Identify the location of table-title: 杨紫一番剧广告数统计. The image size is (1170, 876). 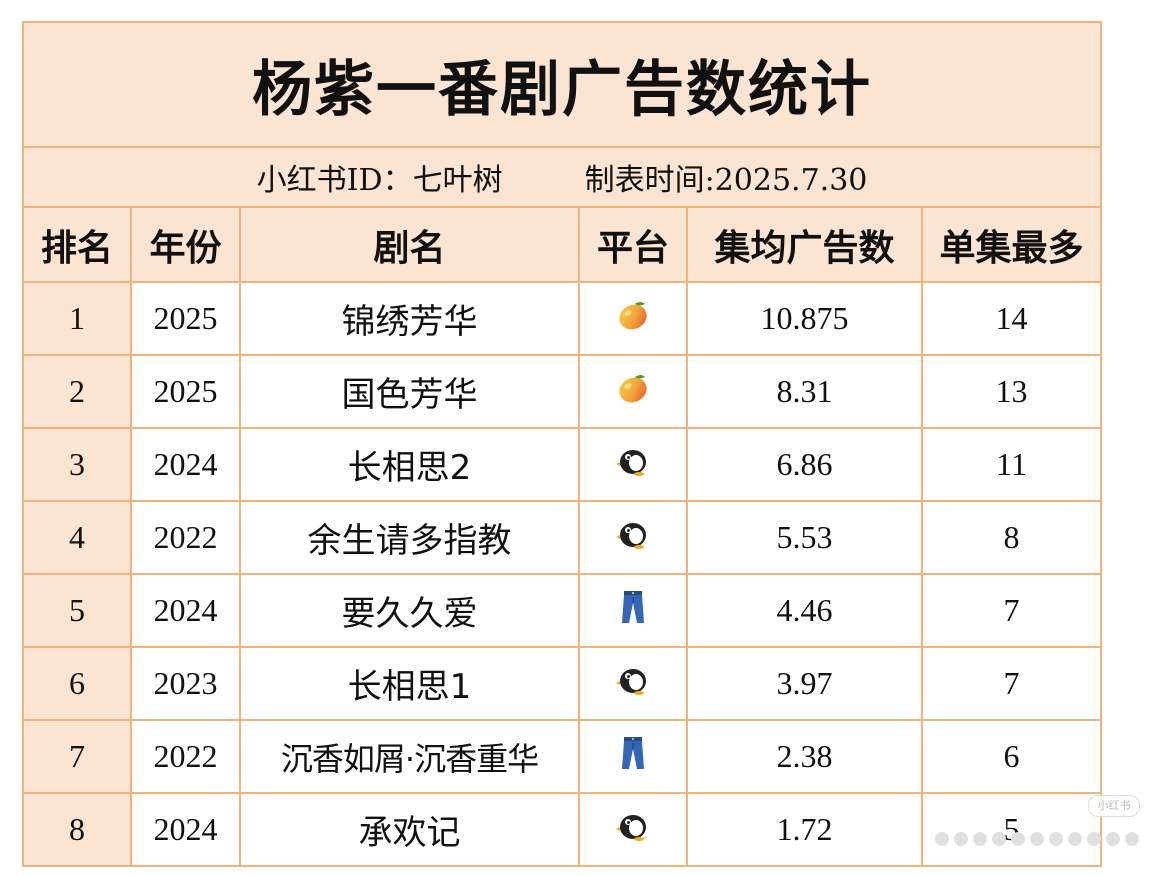
(562, 84).